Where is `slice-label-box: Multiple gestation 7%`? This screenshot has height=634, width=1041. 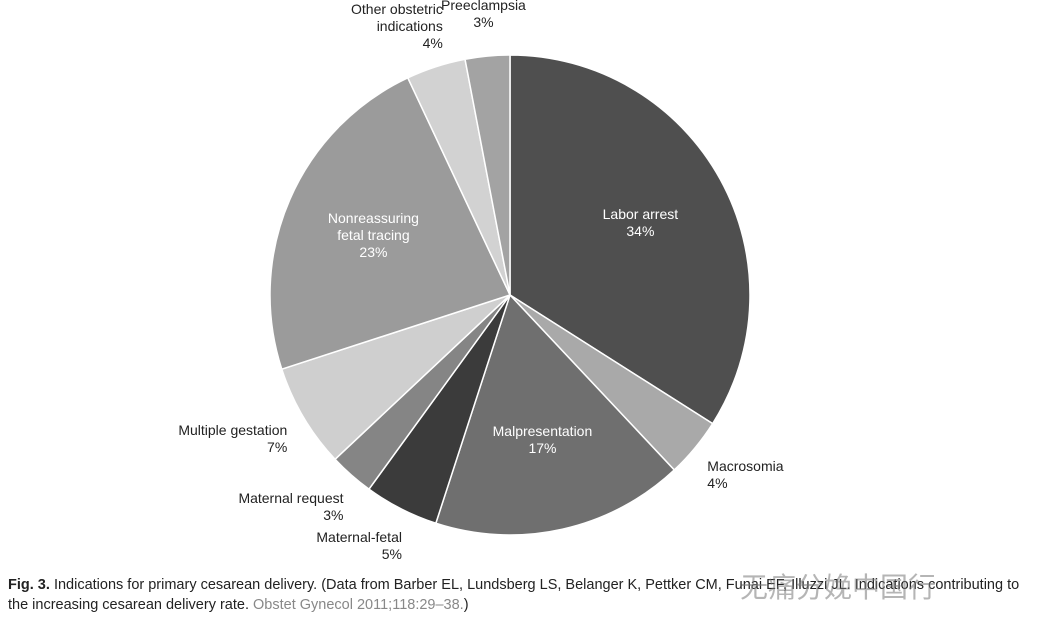
slice-label-box: Multiple gestation 7% is located at coordinates (202, 439).